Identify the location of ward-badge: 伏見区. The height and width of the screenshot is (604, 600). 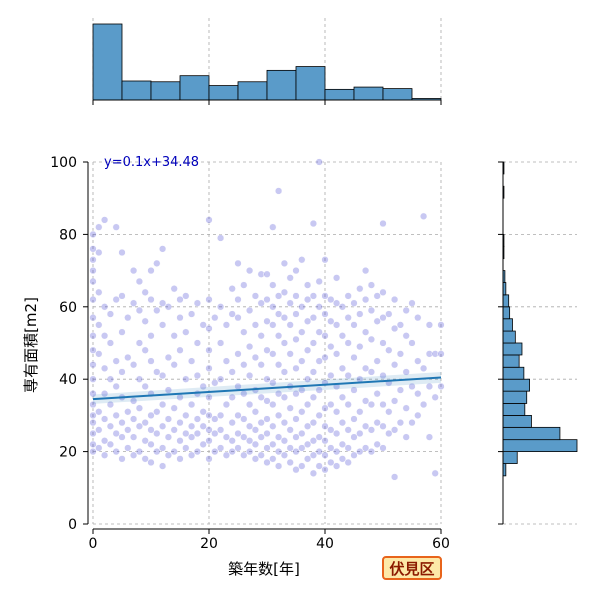
(412, 568).